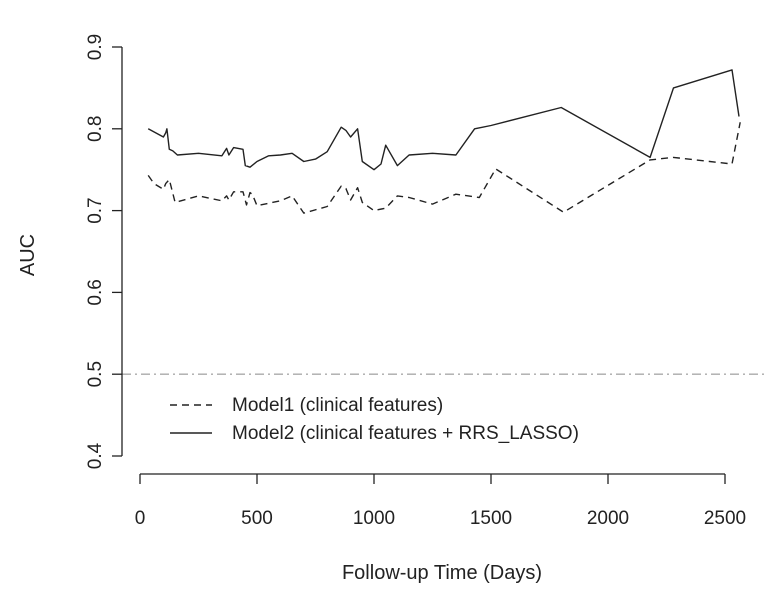 The width and height of the screenshot is (768, 596). Describe the element at coordinates (405, 433) in the screenshot. I see `legend-label-model2: Model2 (clinical features + RRS_LASSO)` at that location.